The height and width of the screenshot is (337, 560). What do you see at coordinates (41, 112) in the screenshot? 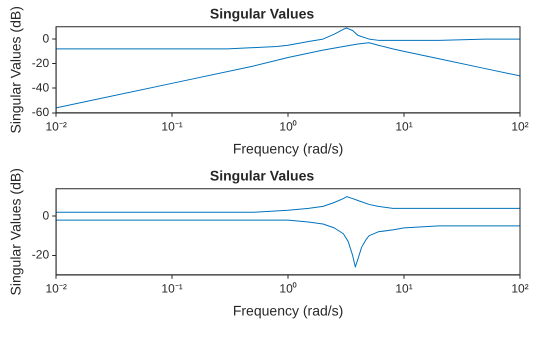
I see `y-tick-label: -60` at bounding box center [41, 112].